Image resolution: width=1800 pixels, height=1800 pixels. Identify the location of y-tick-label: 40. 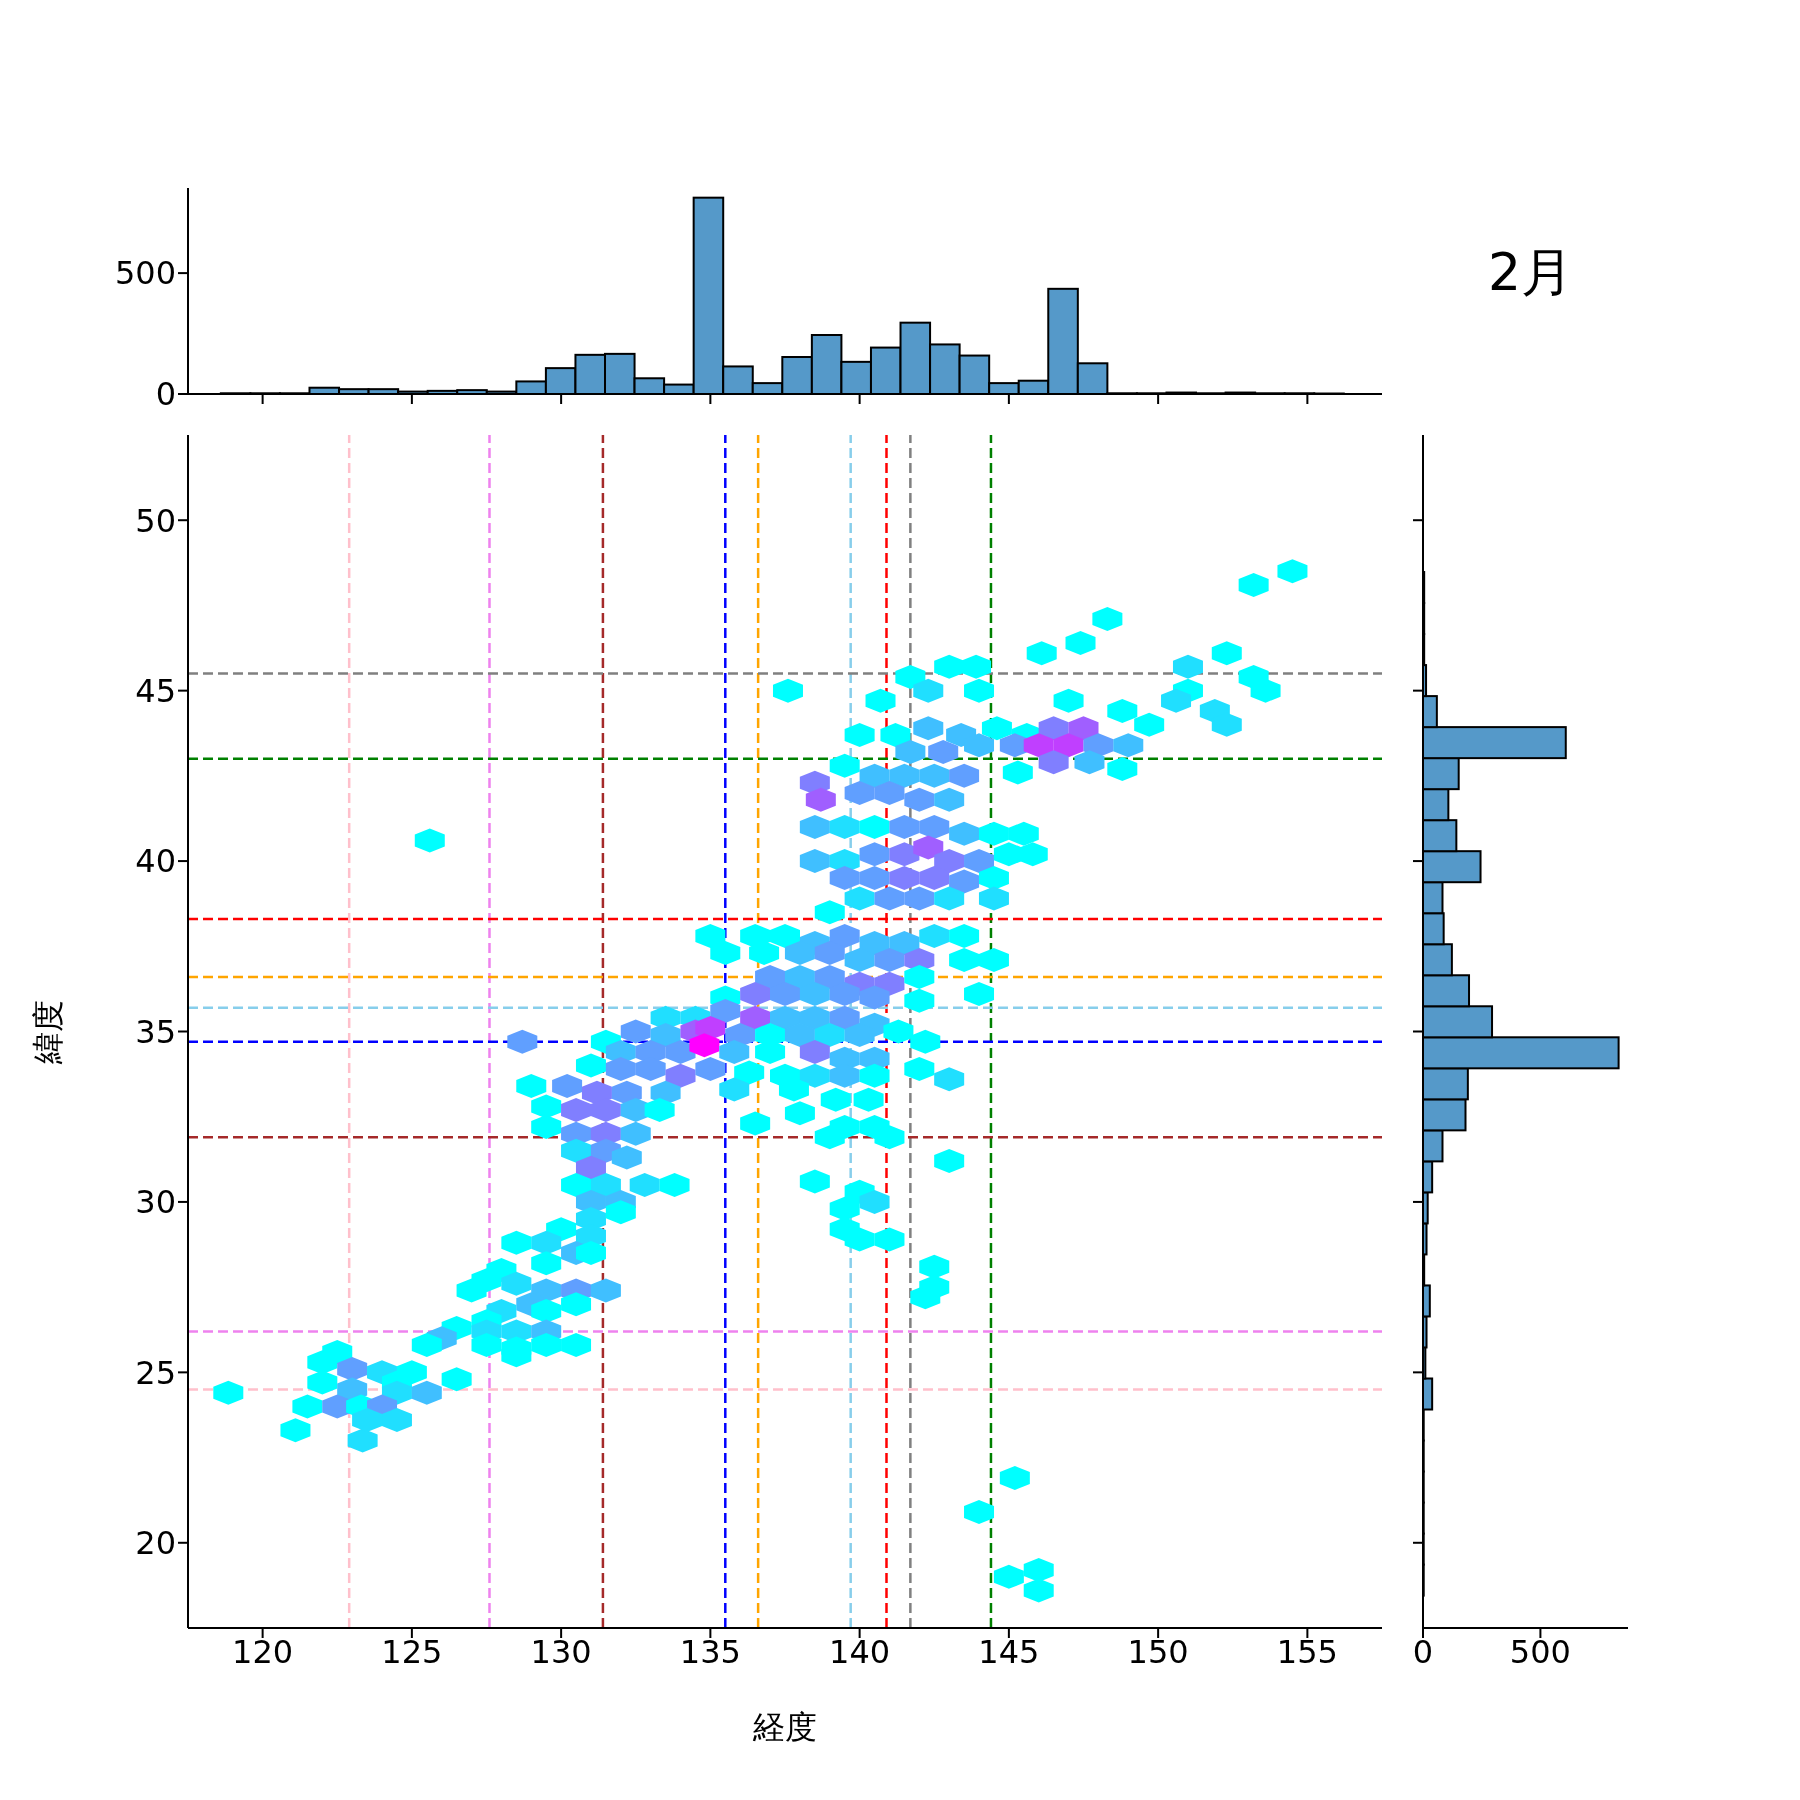
(155, 861).